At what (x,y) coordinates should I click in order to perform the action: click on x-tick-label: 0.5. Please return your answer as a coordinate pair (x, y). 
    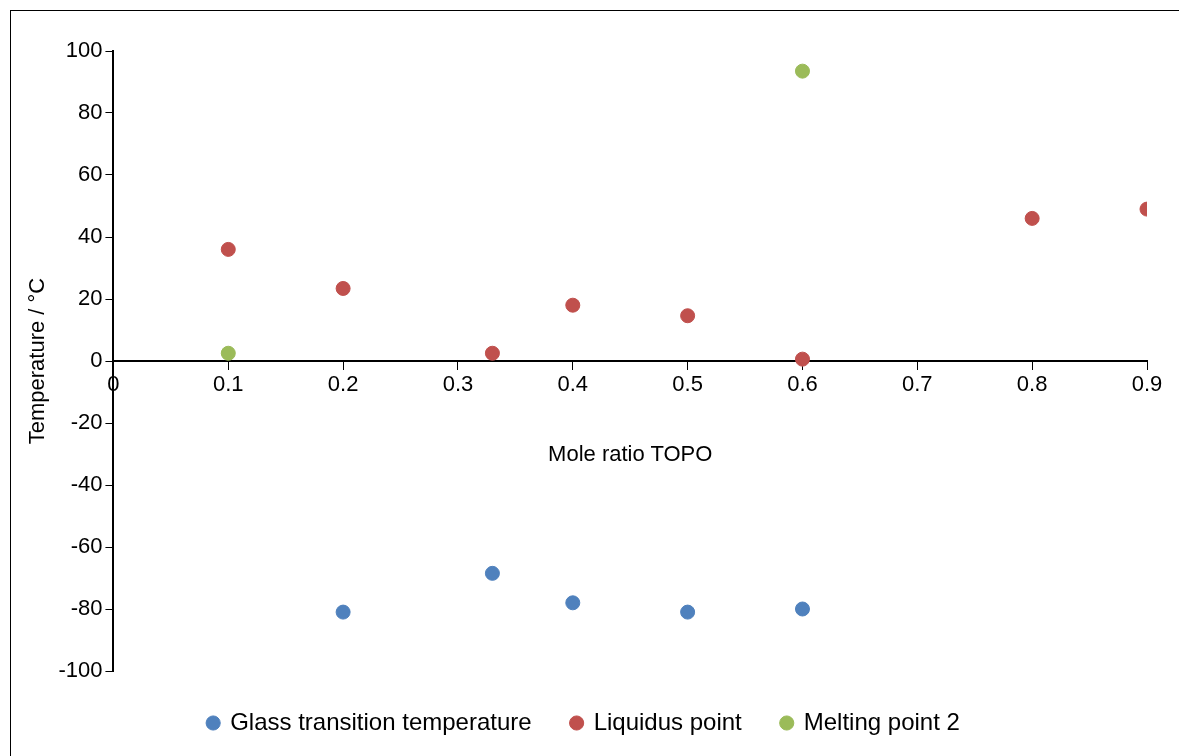
    Looking at the image, I should click on (687, 384).